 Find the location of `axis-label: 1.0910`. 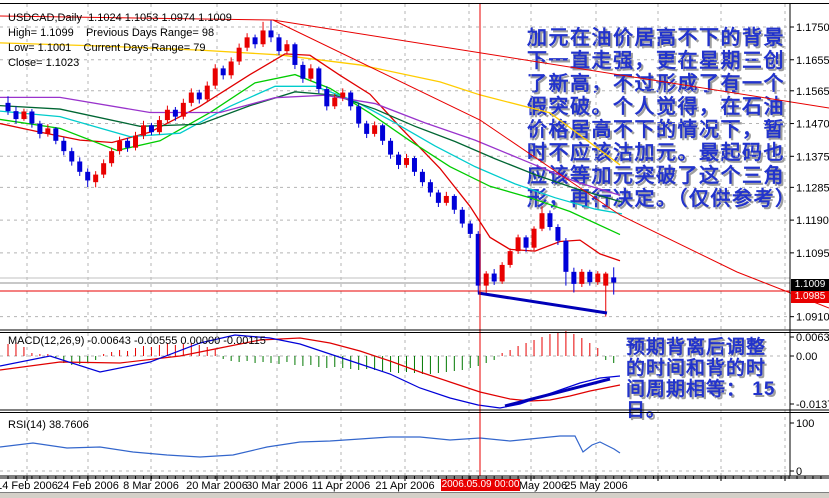

axis-label: 1.0910 is located at coordinates (812, 318).